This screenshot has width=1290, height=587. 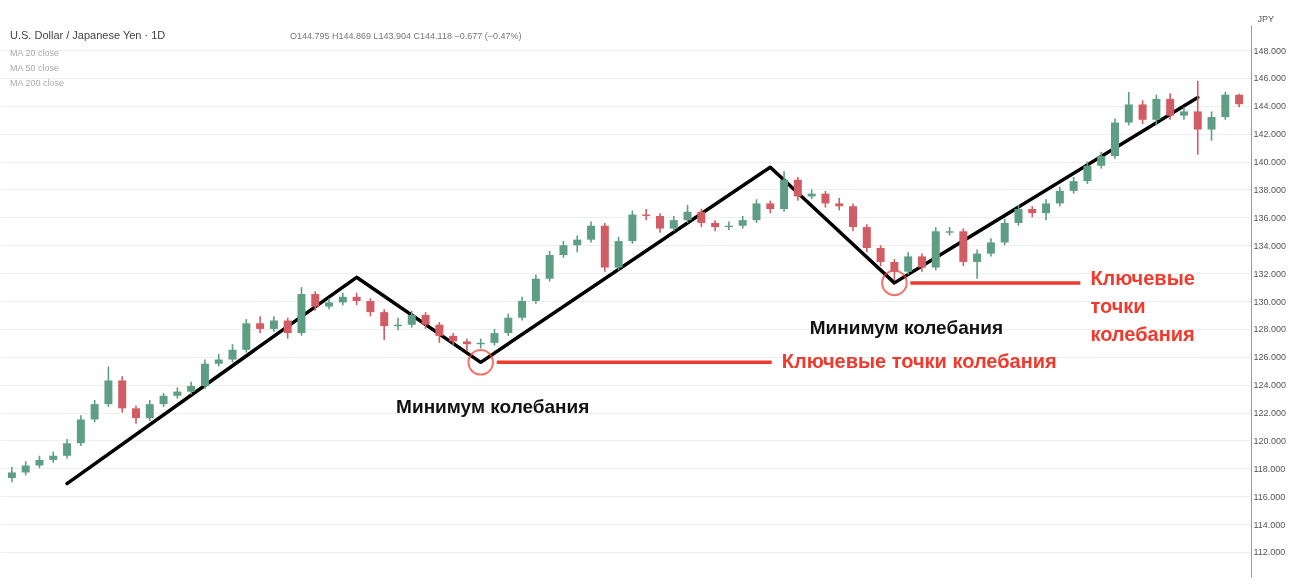 What do you see at coordinates (1270, 329) in the screenshot?
I see `y-tick-label: 128.000` at bounding box center [1270, 329].